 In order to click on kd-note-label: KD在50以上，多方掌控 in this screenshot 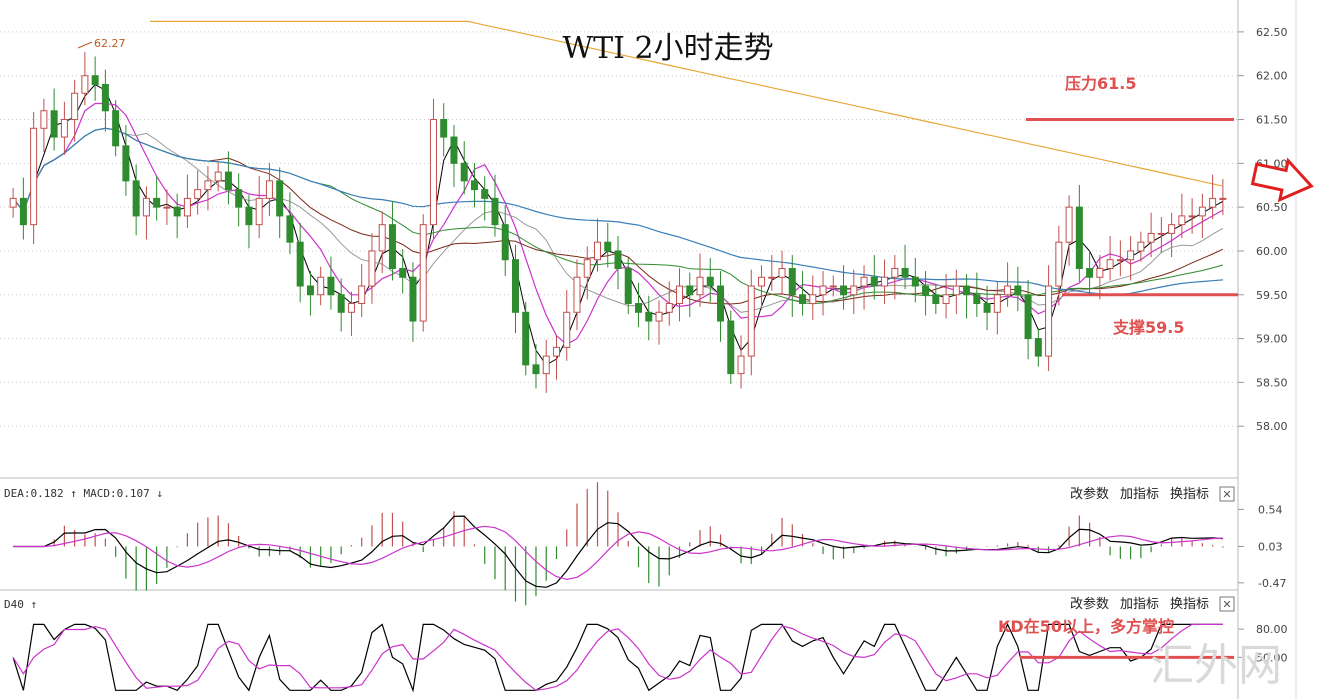, I will do `click(1086, 626)`.